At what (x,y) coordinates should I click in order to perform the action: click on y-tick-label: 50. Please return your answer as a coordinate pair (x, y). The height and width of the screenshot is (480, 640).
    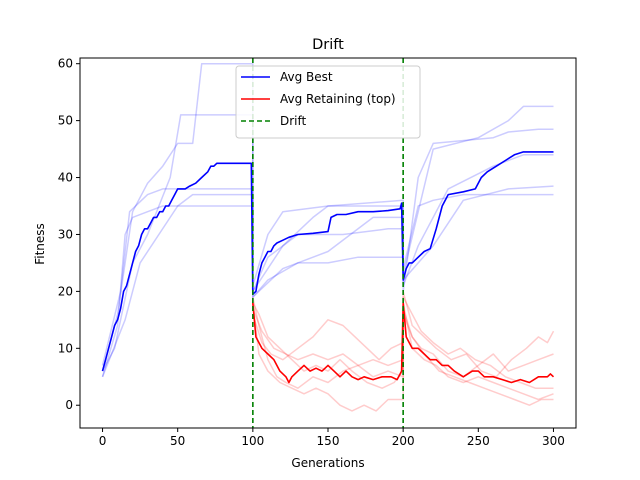
    Looking at the image, I should click on (65, 121).